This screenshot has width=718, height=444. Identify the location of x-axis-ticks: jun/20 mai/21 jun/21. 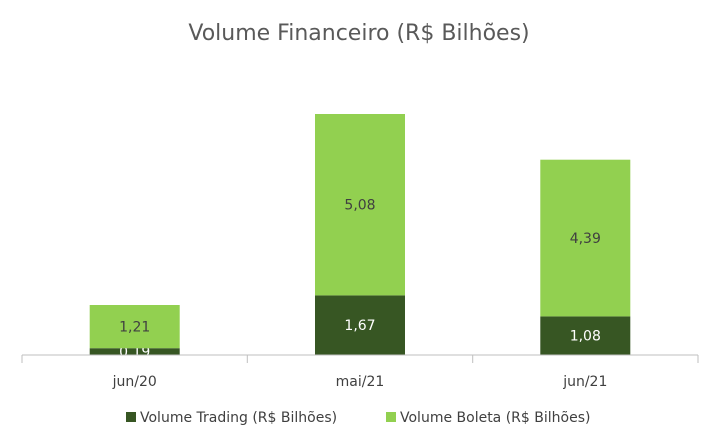
(360, 372).